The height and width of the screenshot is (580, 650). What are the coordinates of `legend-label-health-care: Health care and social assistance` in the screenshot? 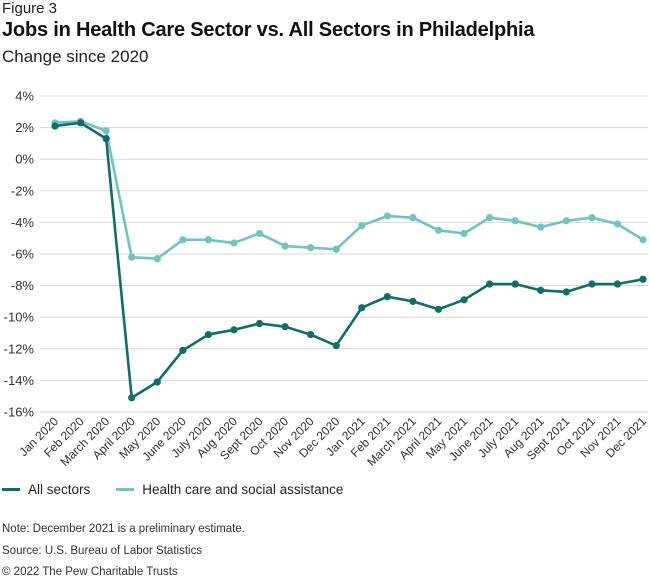 It's located at (243, 489).